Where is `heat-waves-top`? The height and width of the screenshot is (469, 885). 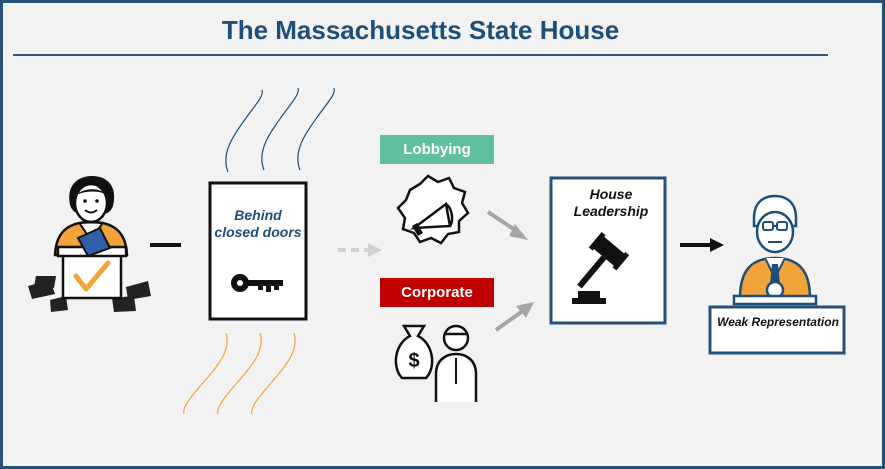 heat-waves-top is located at coordinates (280, 130).